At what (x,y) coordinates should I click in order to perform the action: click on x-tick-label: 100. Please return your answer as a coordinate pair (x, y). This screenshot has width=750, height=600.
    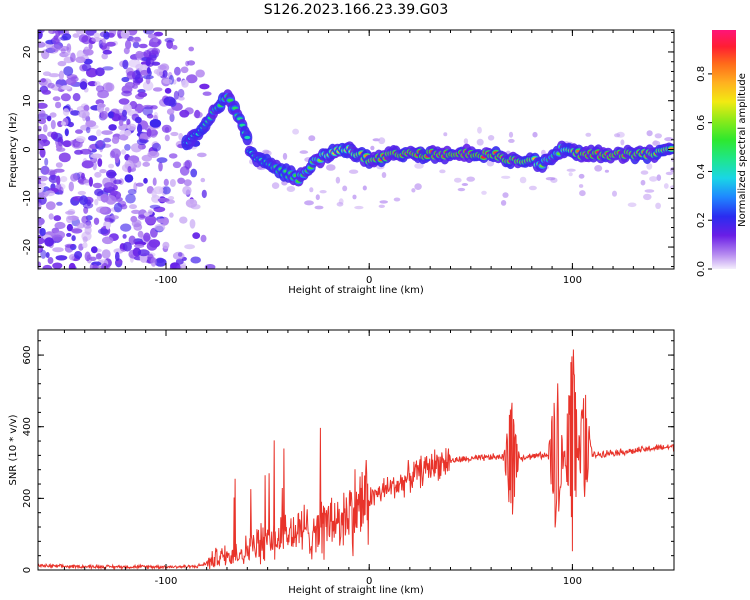
    Looking at the image, I should click on (572, 280).